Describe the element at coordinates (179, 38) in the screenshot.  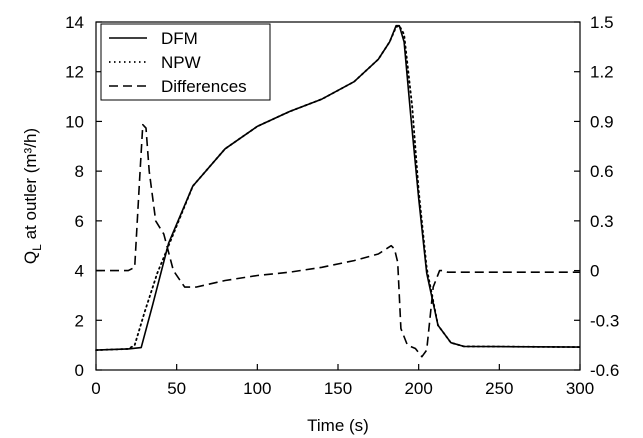
I see `legend-label-dfm: DFM` at that location.